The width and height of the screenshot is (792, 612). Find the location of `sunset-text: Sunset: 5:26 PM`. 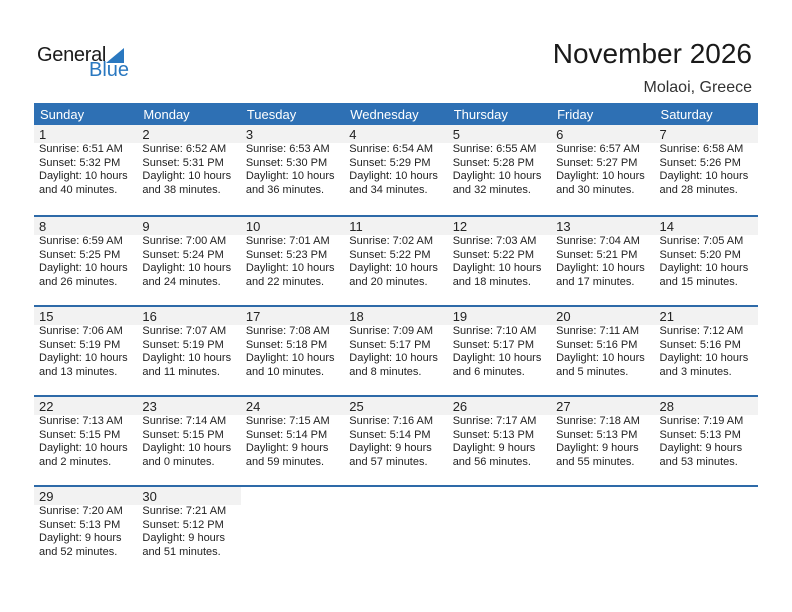

sunset-text: Sunset: 5:26 PM is located at coordinates (700, 162).